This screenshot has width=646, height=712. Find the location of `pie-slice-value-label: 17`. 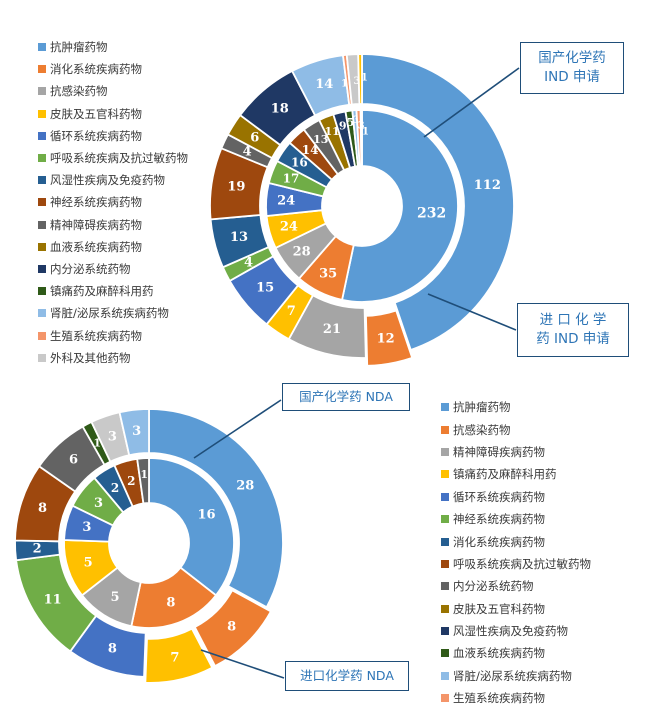

pie-slice-value-label: 17 is located at coordinates (291, 178).